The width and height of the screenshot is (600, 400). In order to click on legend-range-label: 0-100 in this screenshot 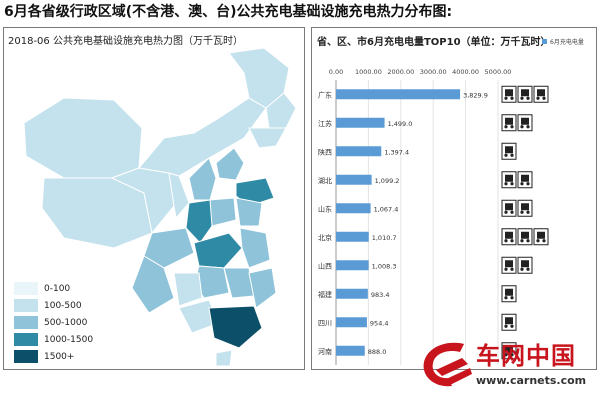, I will do `click(57, 288)`.